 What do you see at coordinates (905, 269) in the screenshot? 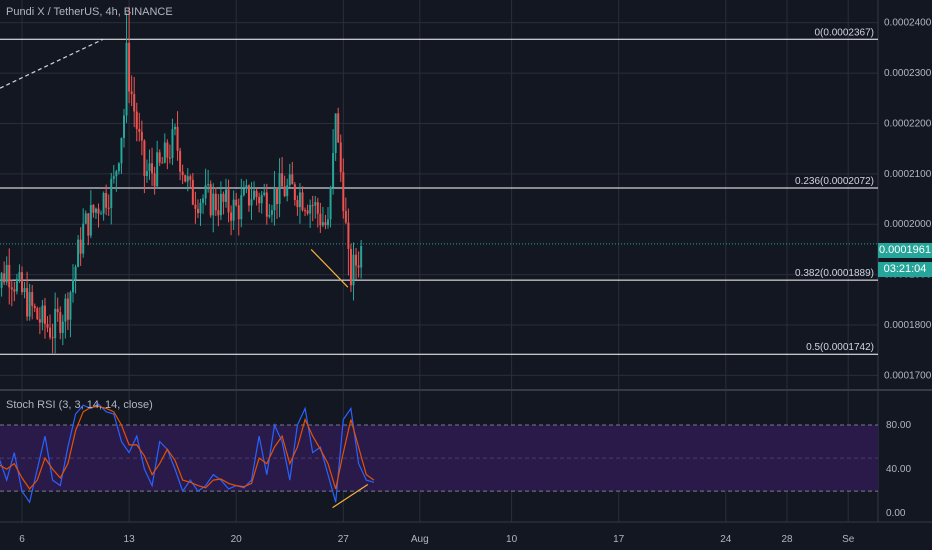
I see `countdown-tag: 03:21:04` at bounding box center [905, 269].